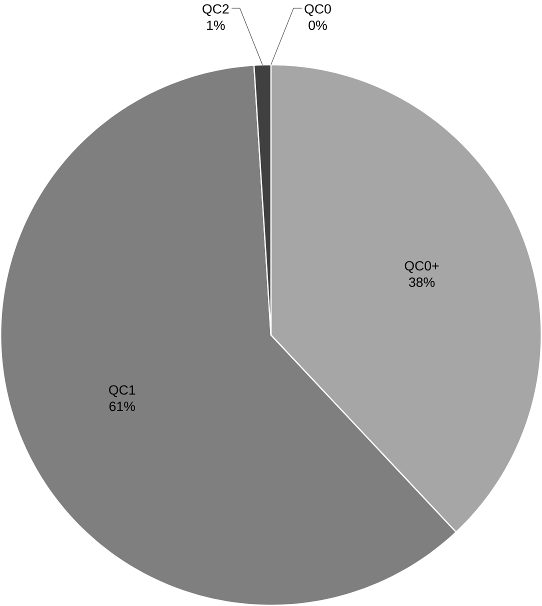  I want to click on slice-label: QC1, so click(122, 391).